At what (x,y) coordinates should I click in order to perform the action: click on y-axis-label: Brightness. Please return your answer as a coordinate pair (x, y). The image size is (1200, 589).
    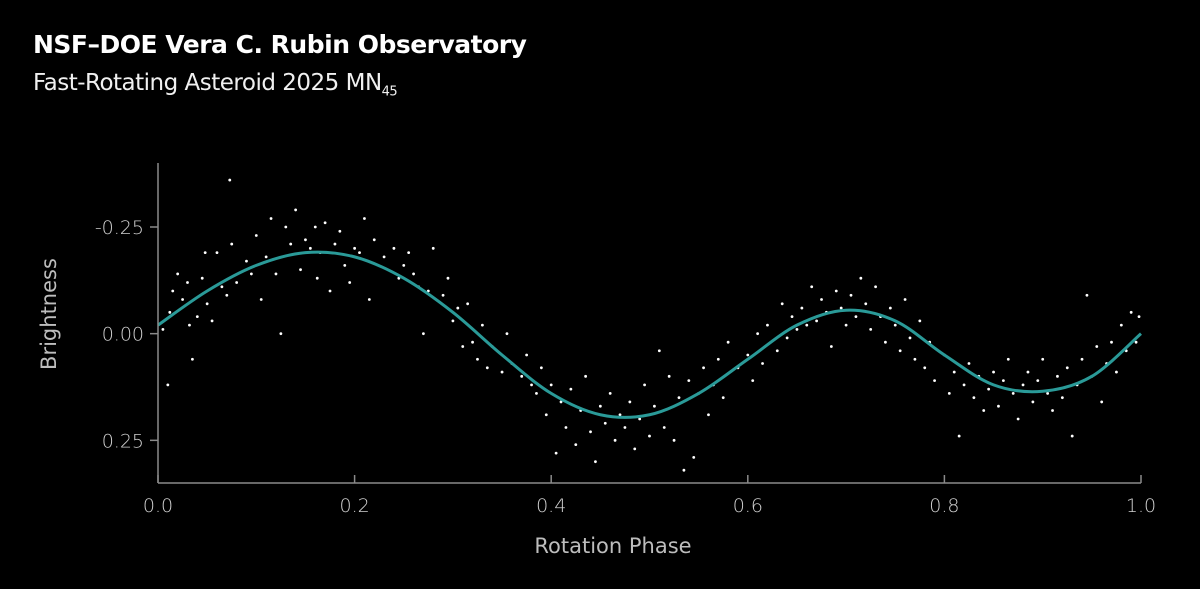
    Looking at the image, I should click on (49, 314).